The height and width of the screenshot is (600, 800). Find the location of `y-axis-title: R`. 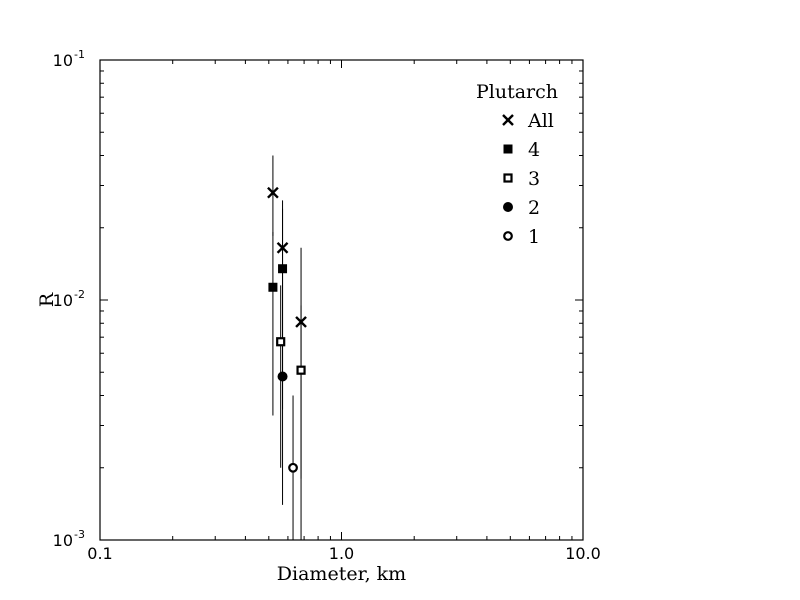

y-axis-title: R is located at coordinates (47, 299).